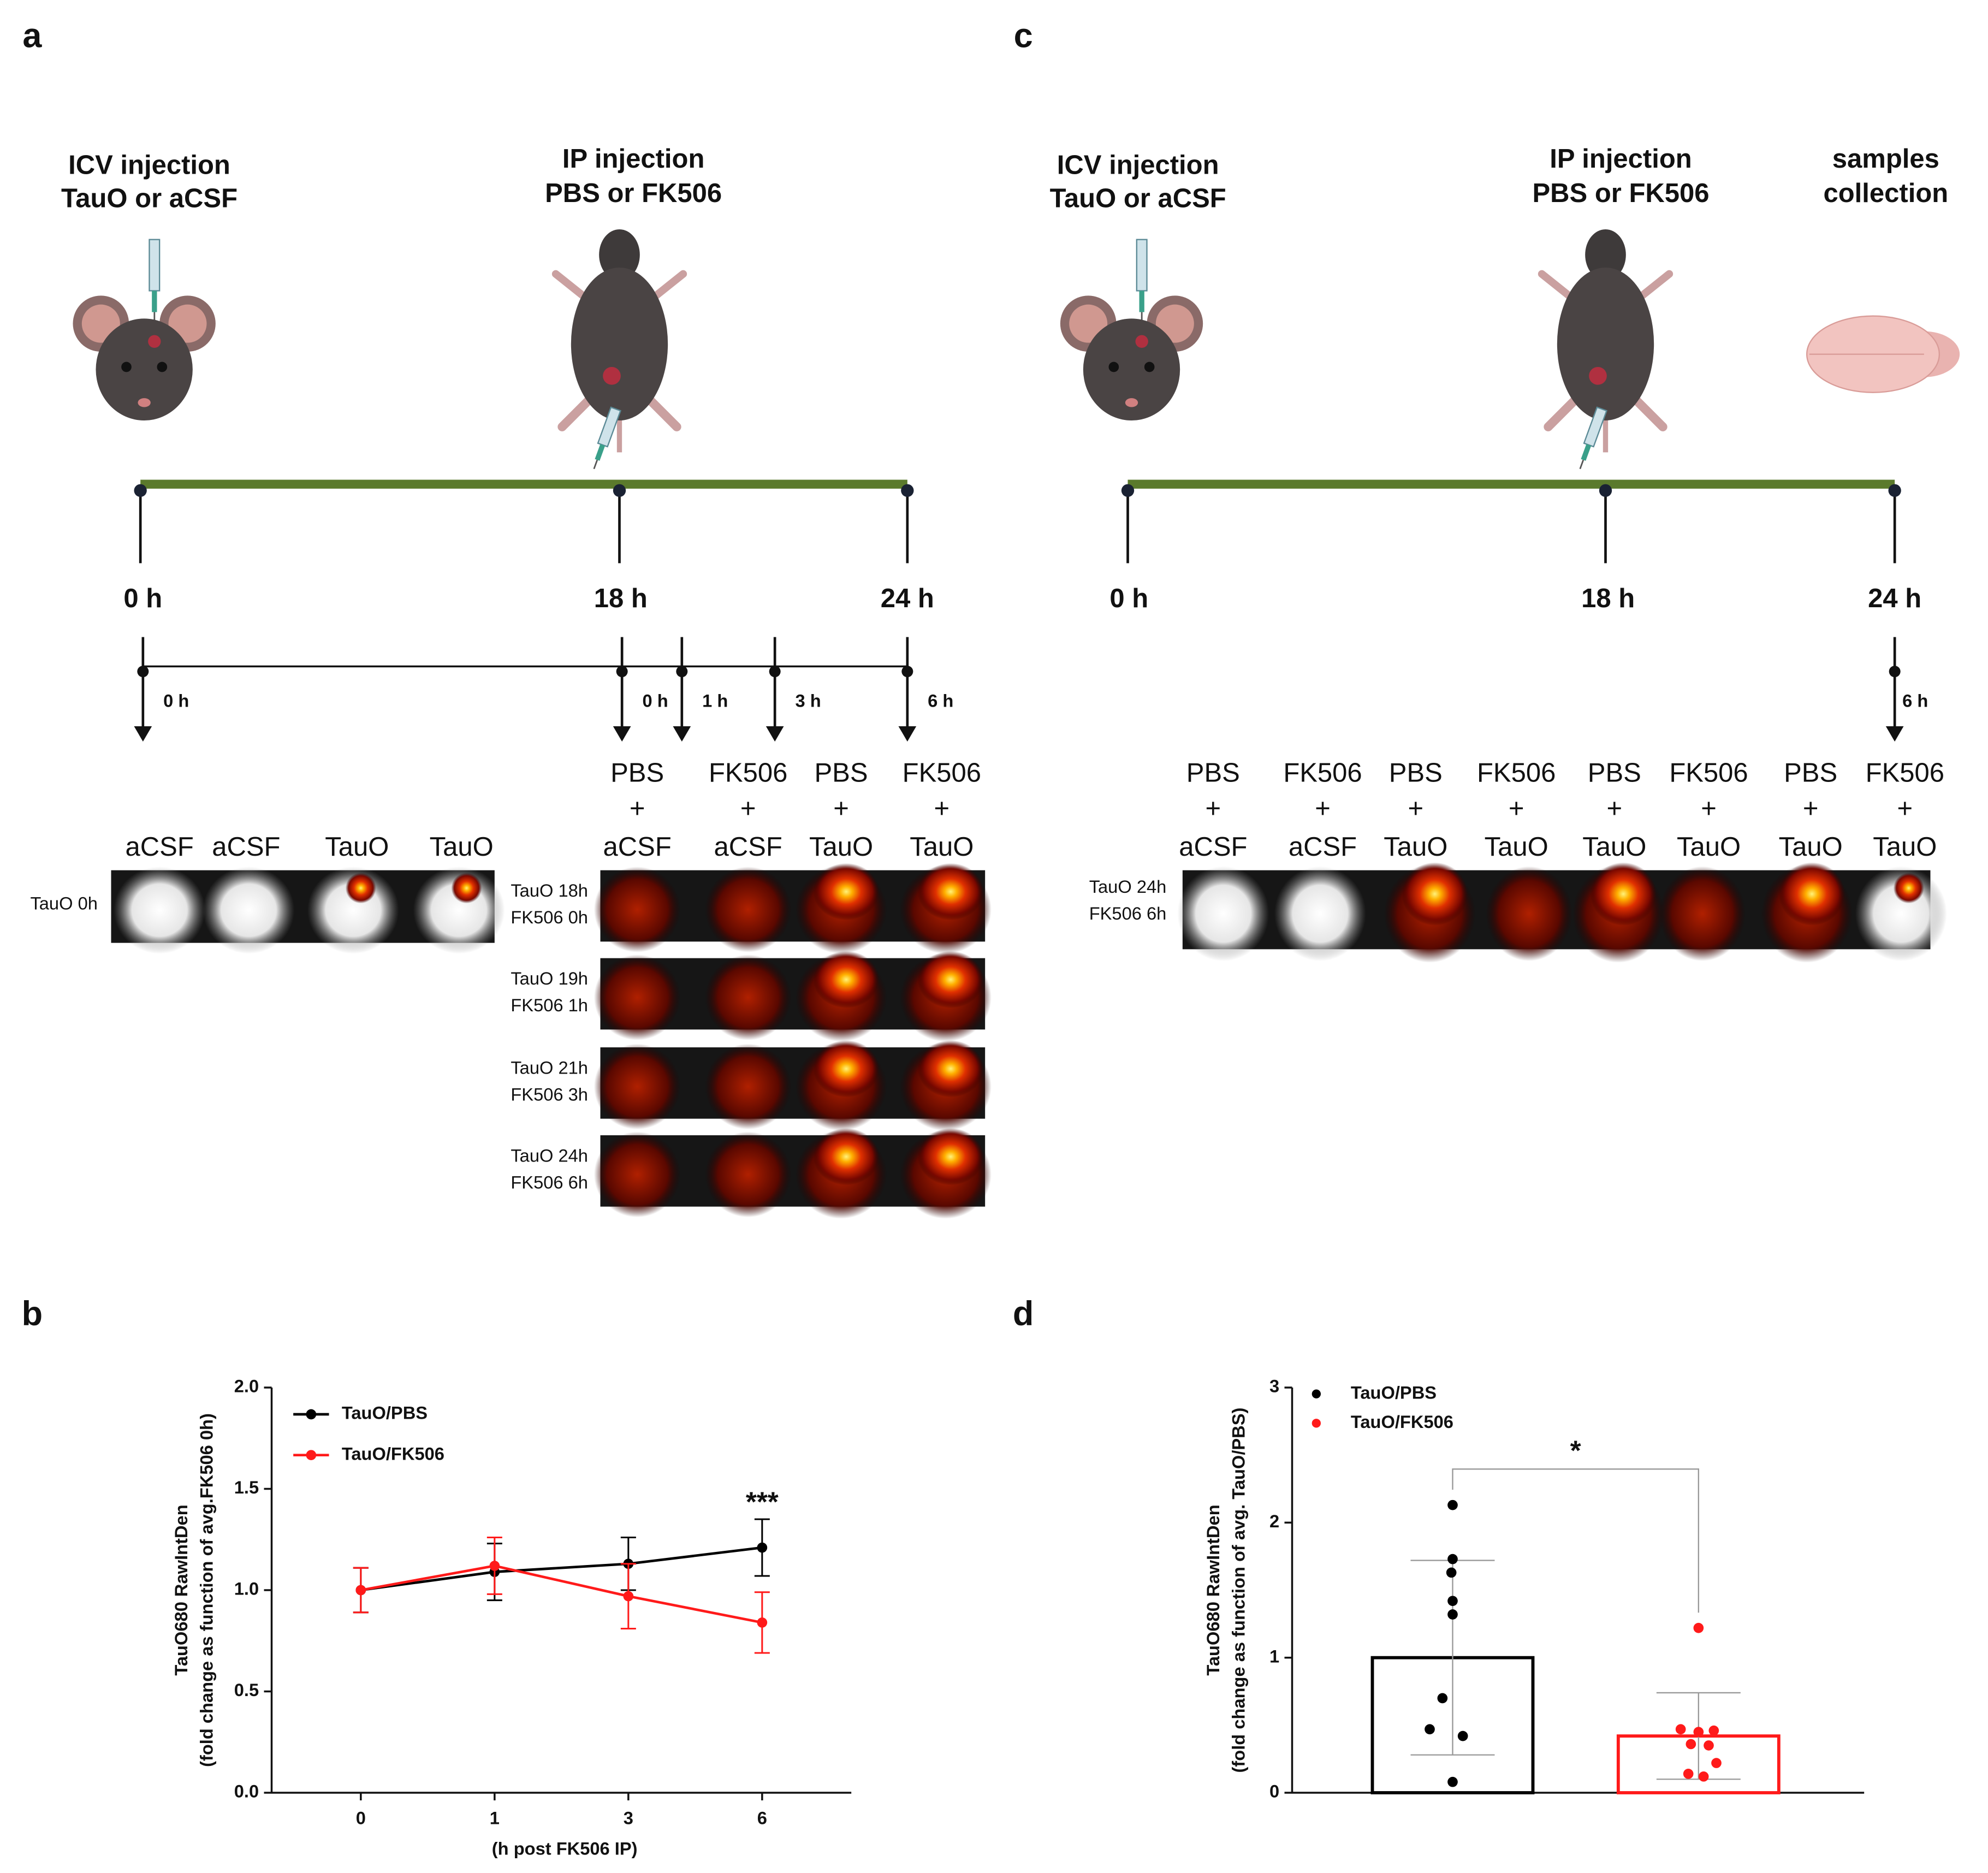  I want to click on panel-label: c, so click(1023, 36).